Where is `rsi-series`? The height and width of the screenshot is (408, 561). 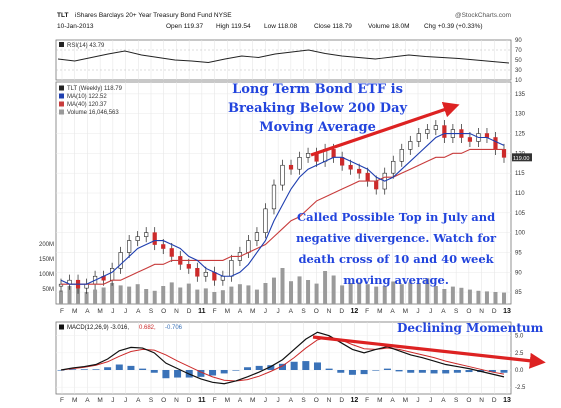 rsi-series is located at coordinates (283, 56).